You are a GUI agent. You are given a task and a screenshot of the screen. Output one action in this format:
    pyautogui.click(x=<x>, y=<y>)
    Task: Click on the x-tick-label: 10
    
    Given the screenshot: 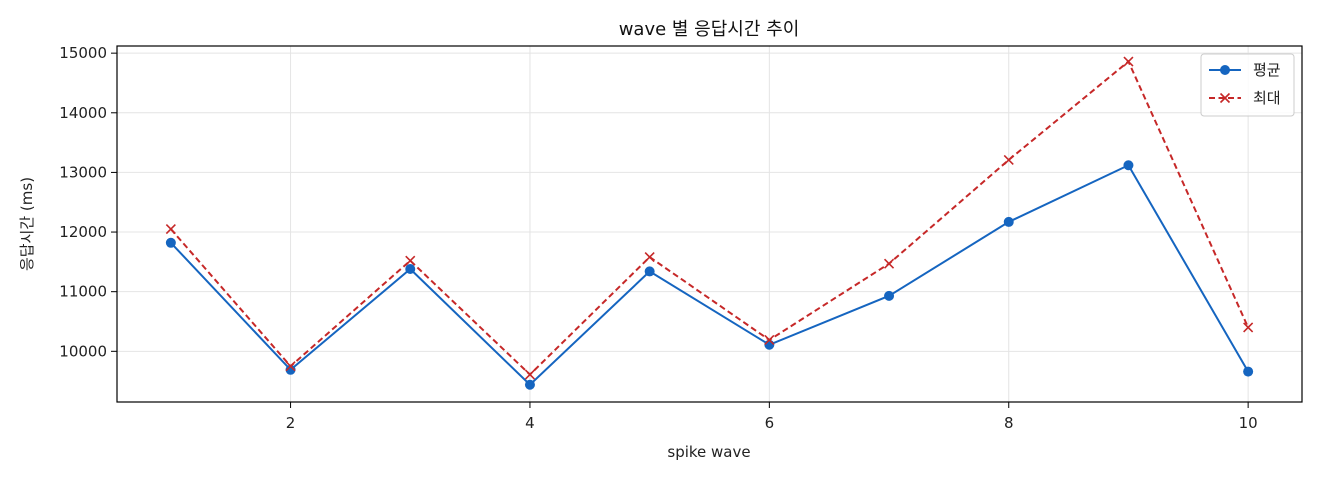 What is the action you would take?
    pyautogui.click(x=1248, y=423)
    